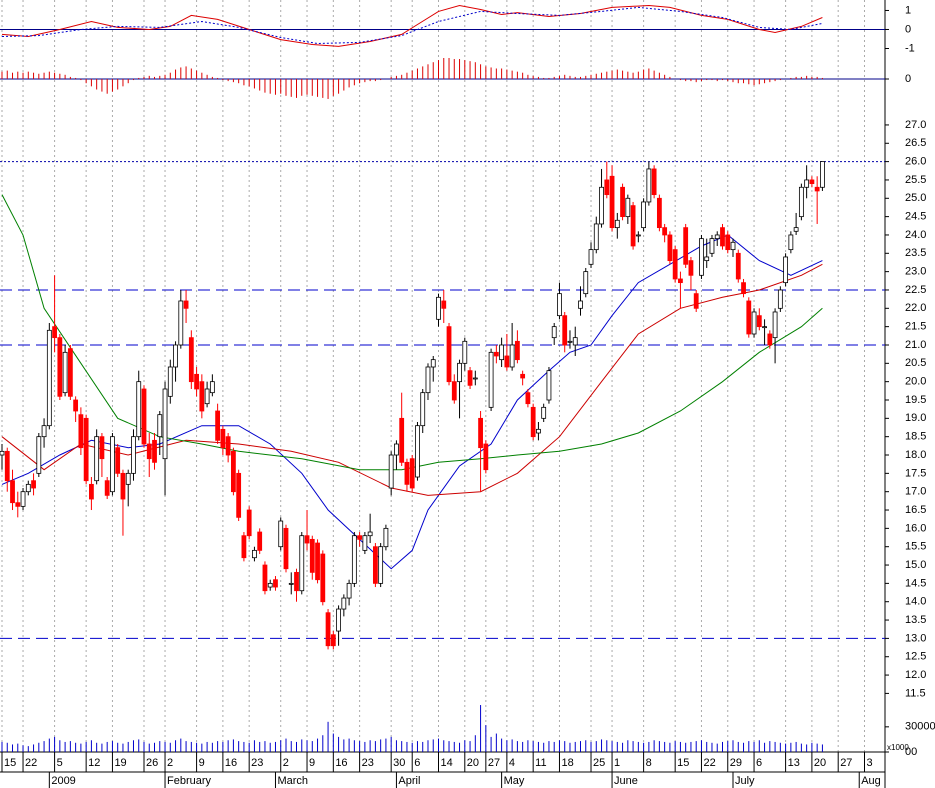 This screenshot has height=788, width=935. I want to click on y-tick-label: 20.5, so click(915, 363).